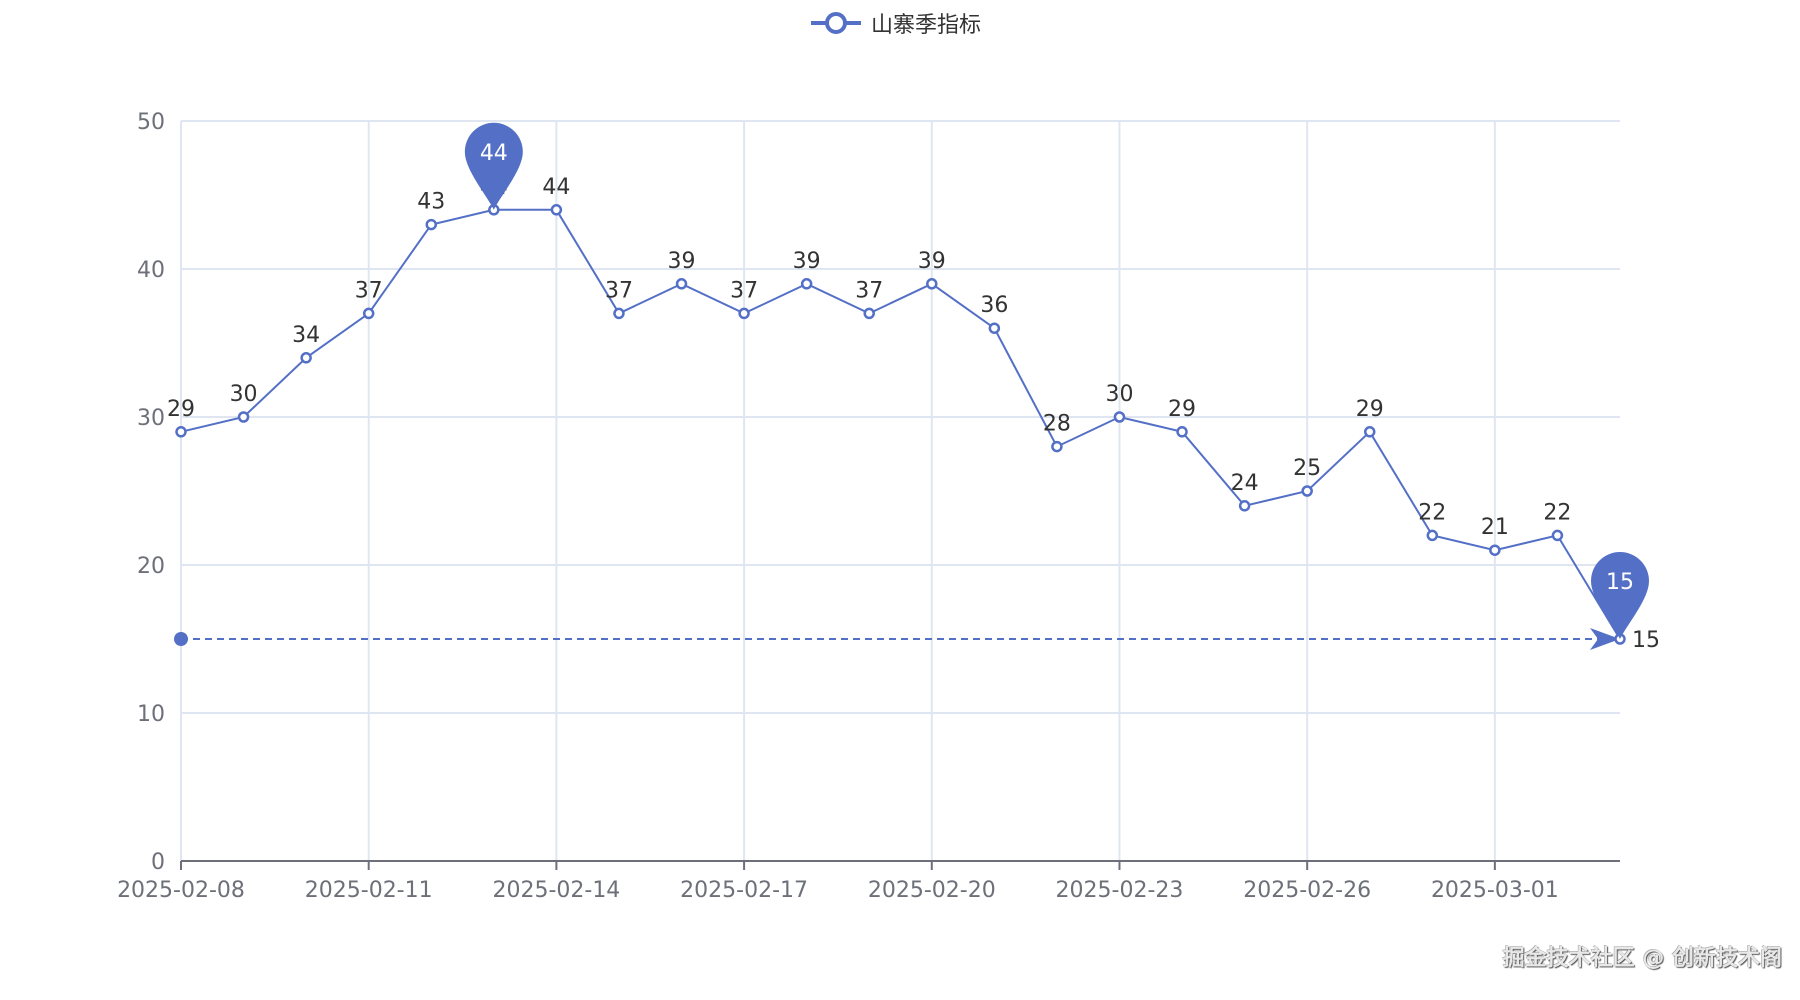  Describe the element at coordinates (494, 153) in the screenshot. I see `mark-point-label: 44` at that location.